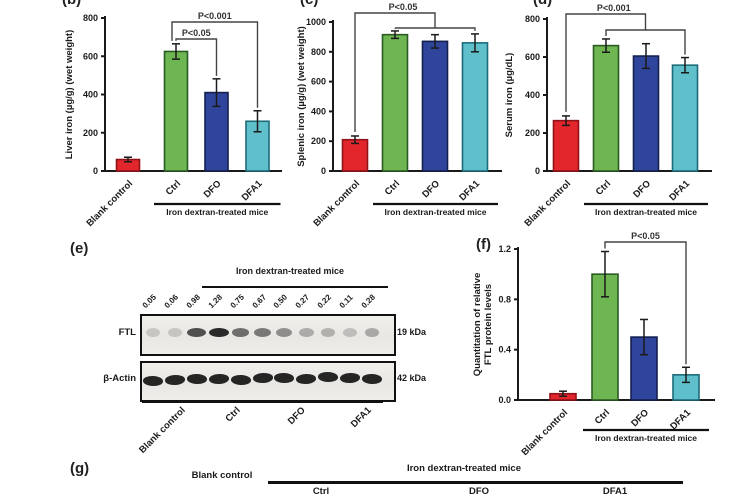 The image size is (750, 500). What do you see at coordinates (477, 324) in the screenshot?
I see `y-axis-title: Quantitation of relative` at bounding box center [477, 324].